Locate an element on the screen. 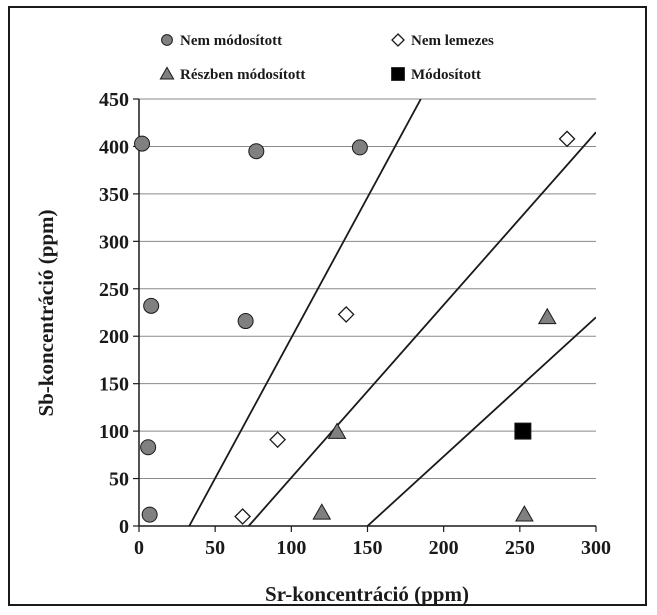  legend-marker-square is located at coordinates (398, 74).